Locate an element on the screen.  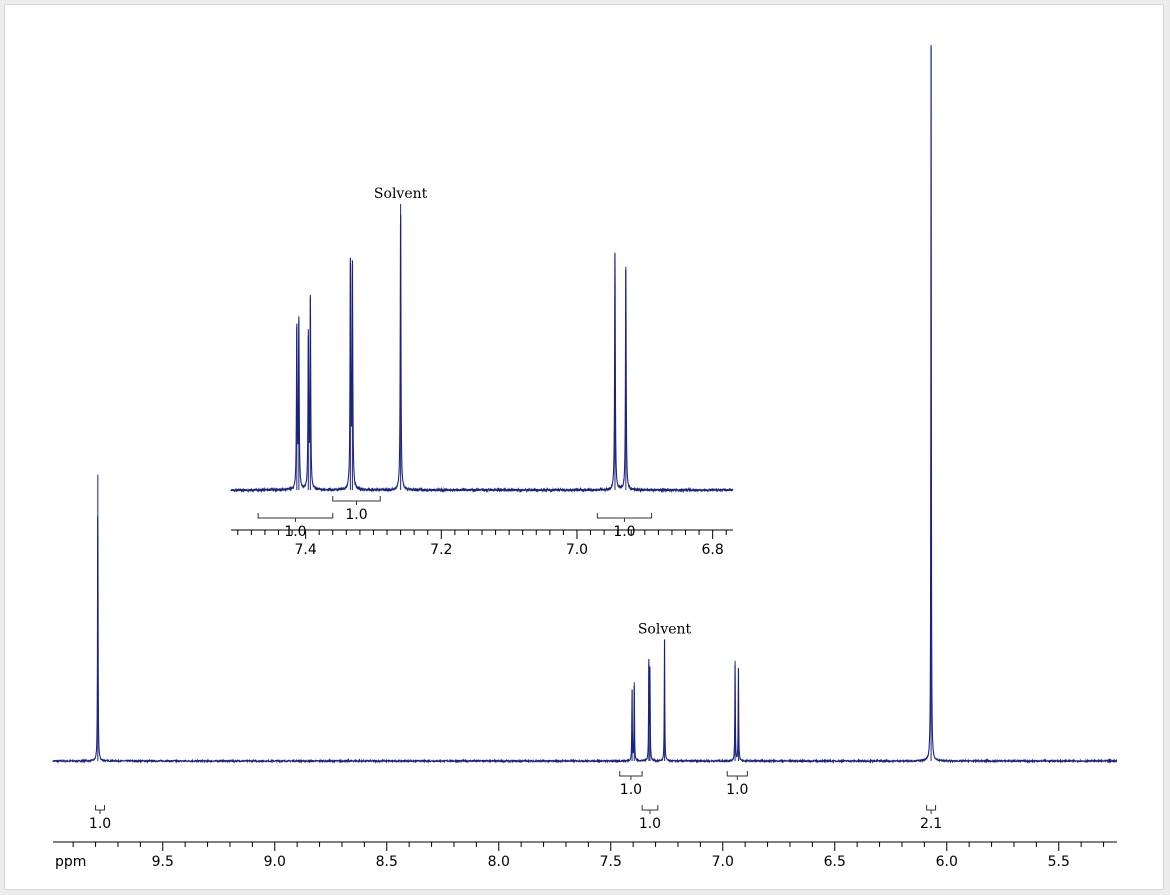
main-x-tick-label-6: 6.5 is located at coordinates (835, 862).